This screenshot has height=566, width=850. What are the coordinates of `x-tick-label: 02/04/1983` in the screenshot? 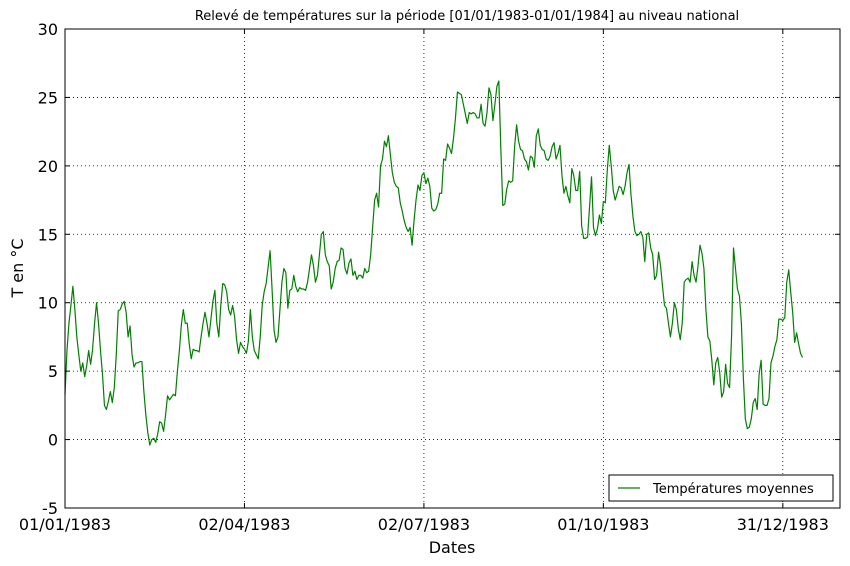 It's located at (244, 524).